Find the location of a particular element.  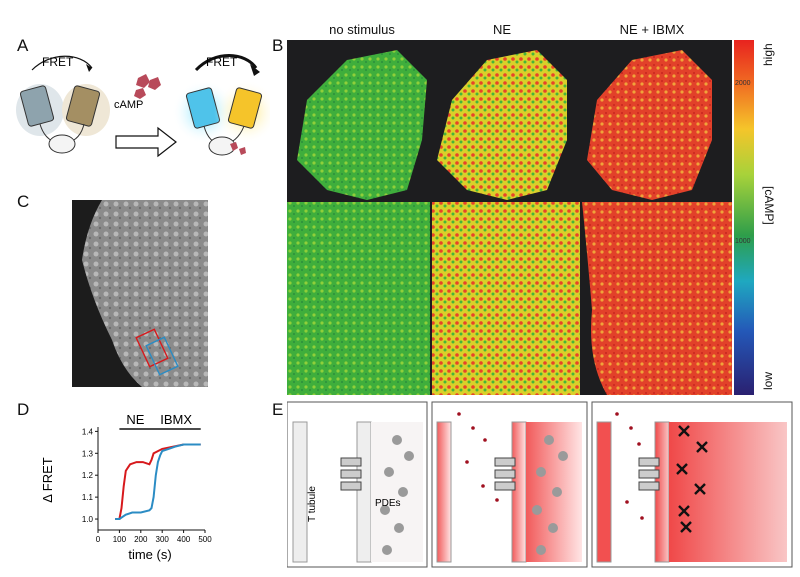

fluorescence-image is located at coordinates (140, 293).